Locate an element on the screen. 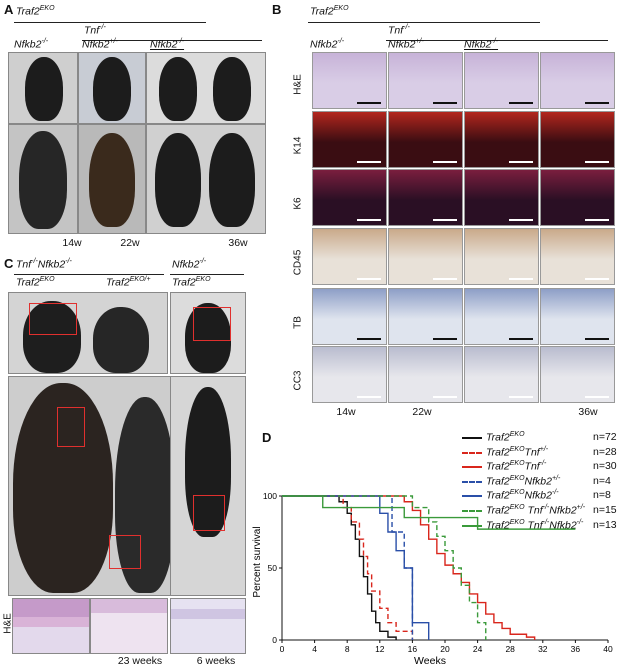 This screenshot has height=668, width=617. legend-label: Traf2EKOTnf+/- is located at coordinates (517, 452).